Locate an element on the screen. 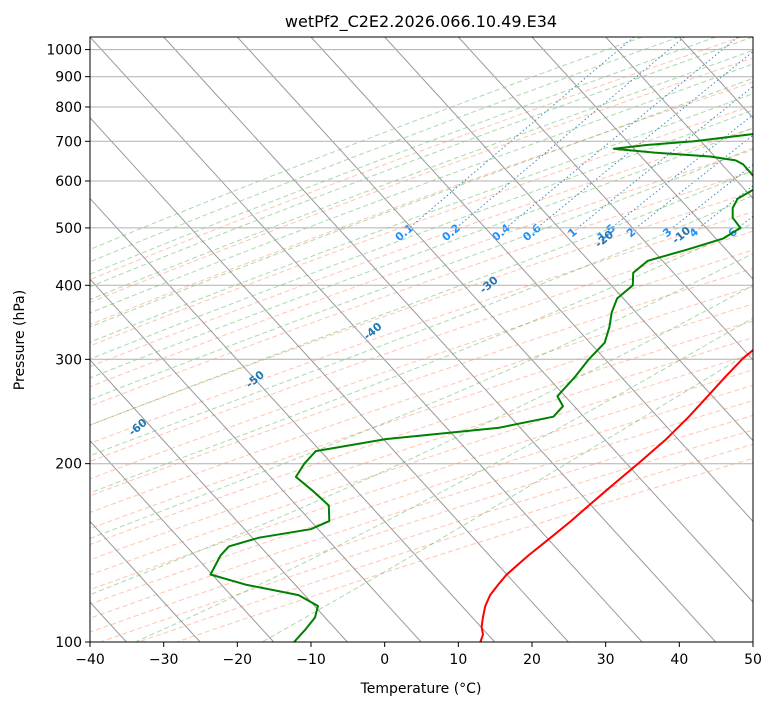 Image resolution: width=775 pixels, height=708 pixels. y-tick-label: 100 is located at coordinates (68, 643).